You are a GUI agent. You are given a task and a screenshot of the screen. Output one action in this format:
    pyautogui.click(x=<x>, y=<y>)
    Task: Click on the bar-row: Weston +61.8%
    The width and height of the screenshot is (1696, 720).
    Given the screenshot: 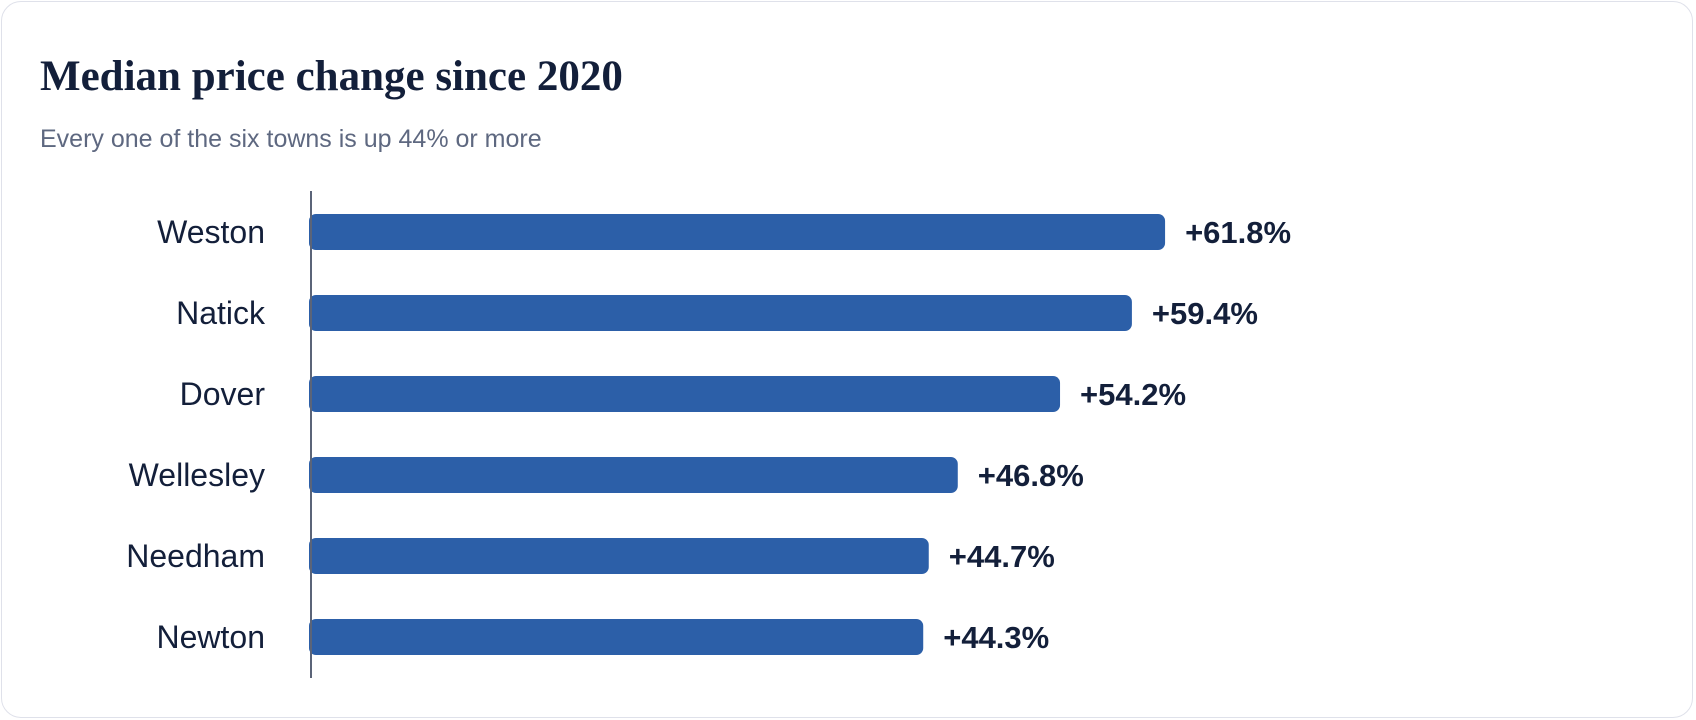 What is the action you would take?
    pyautogui.click(x=724, y=232)
    